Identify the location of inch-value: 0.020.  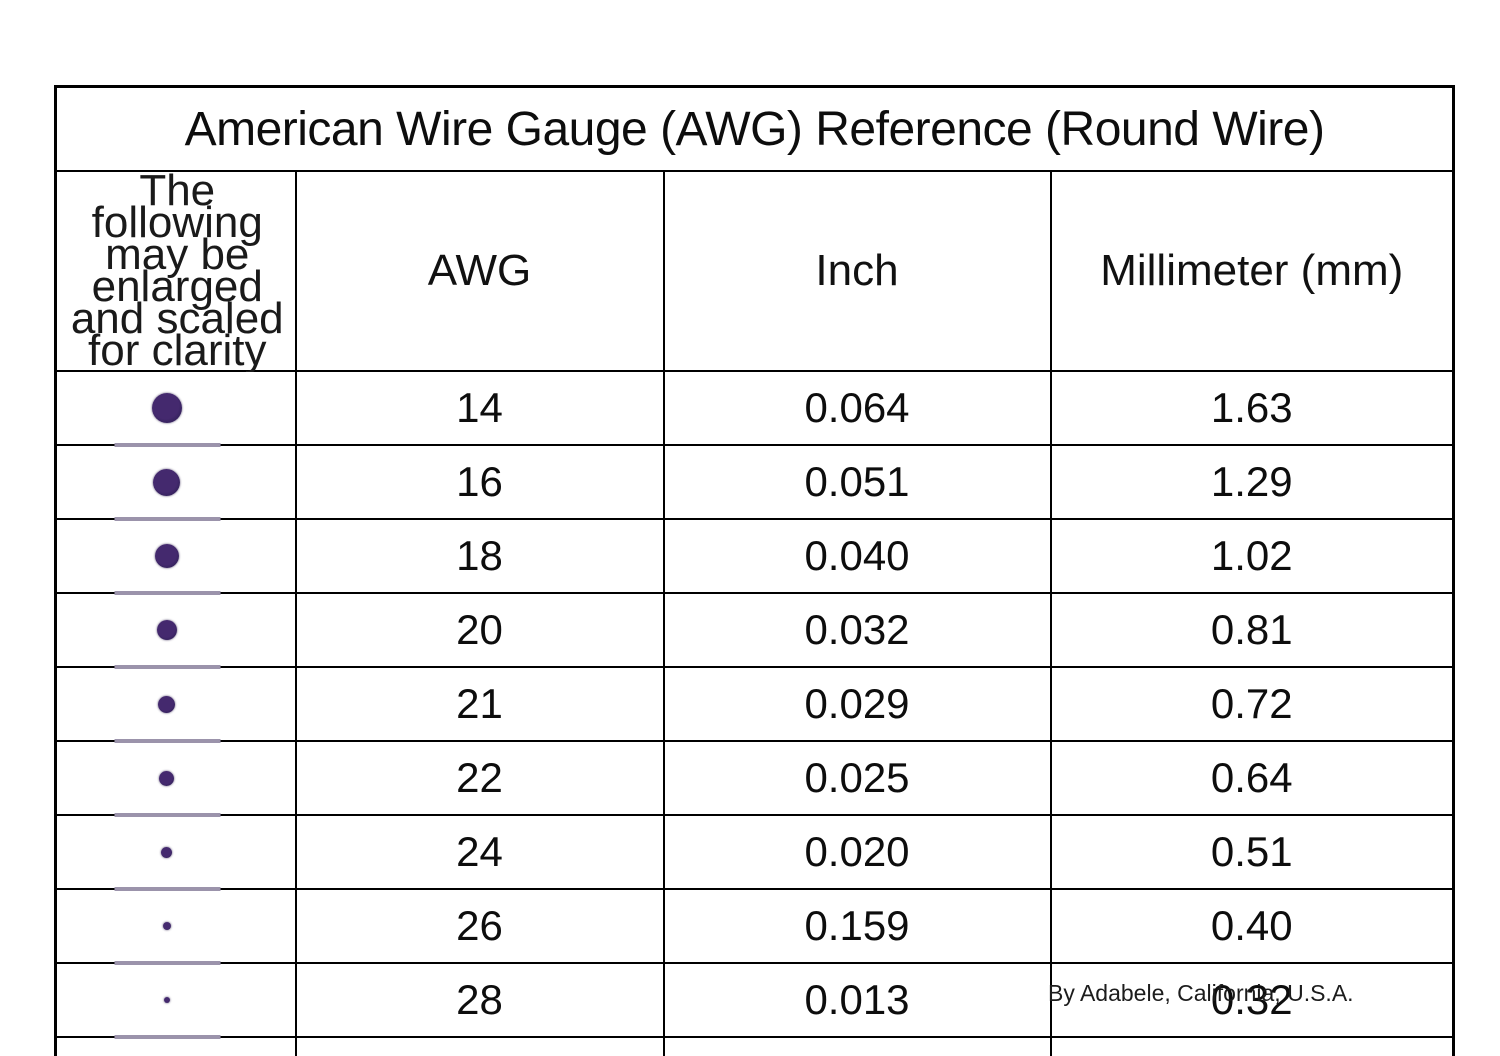
(857, 852).